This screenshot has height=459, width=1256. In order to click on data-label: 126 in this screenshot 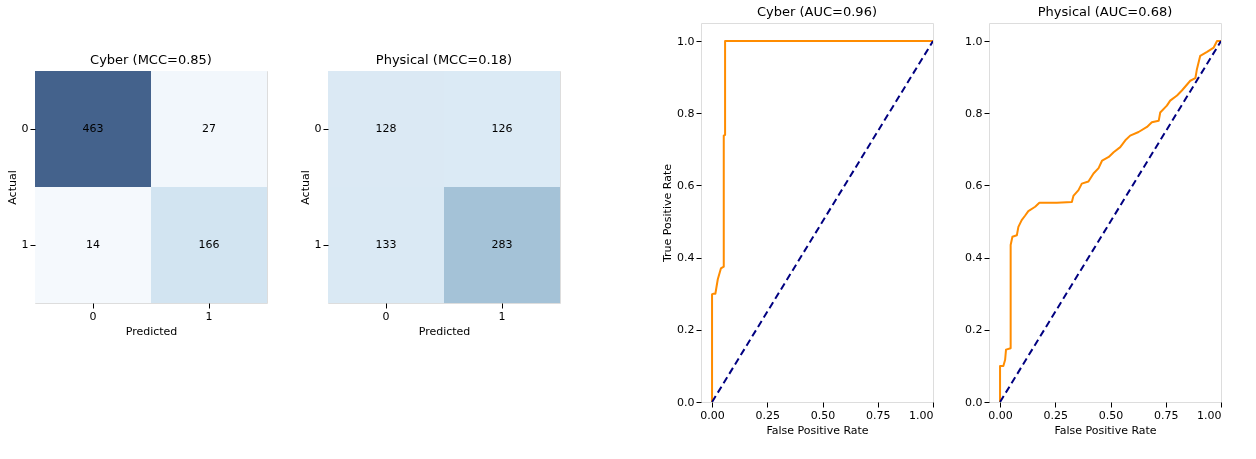, I will do `click(502, 128)`.